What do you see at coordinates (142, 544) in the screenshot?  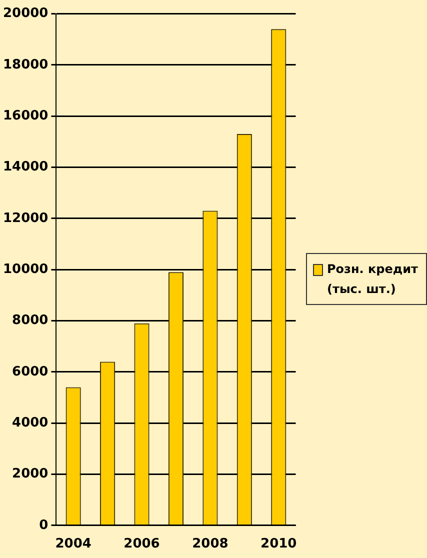 I see `x-tick-label: 2006` at bounding box center [142, 544].